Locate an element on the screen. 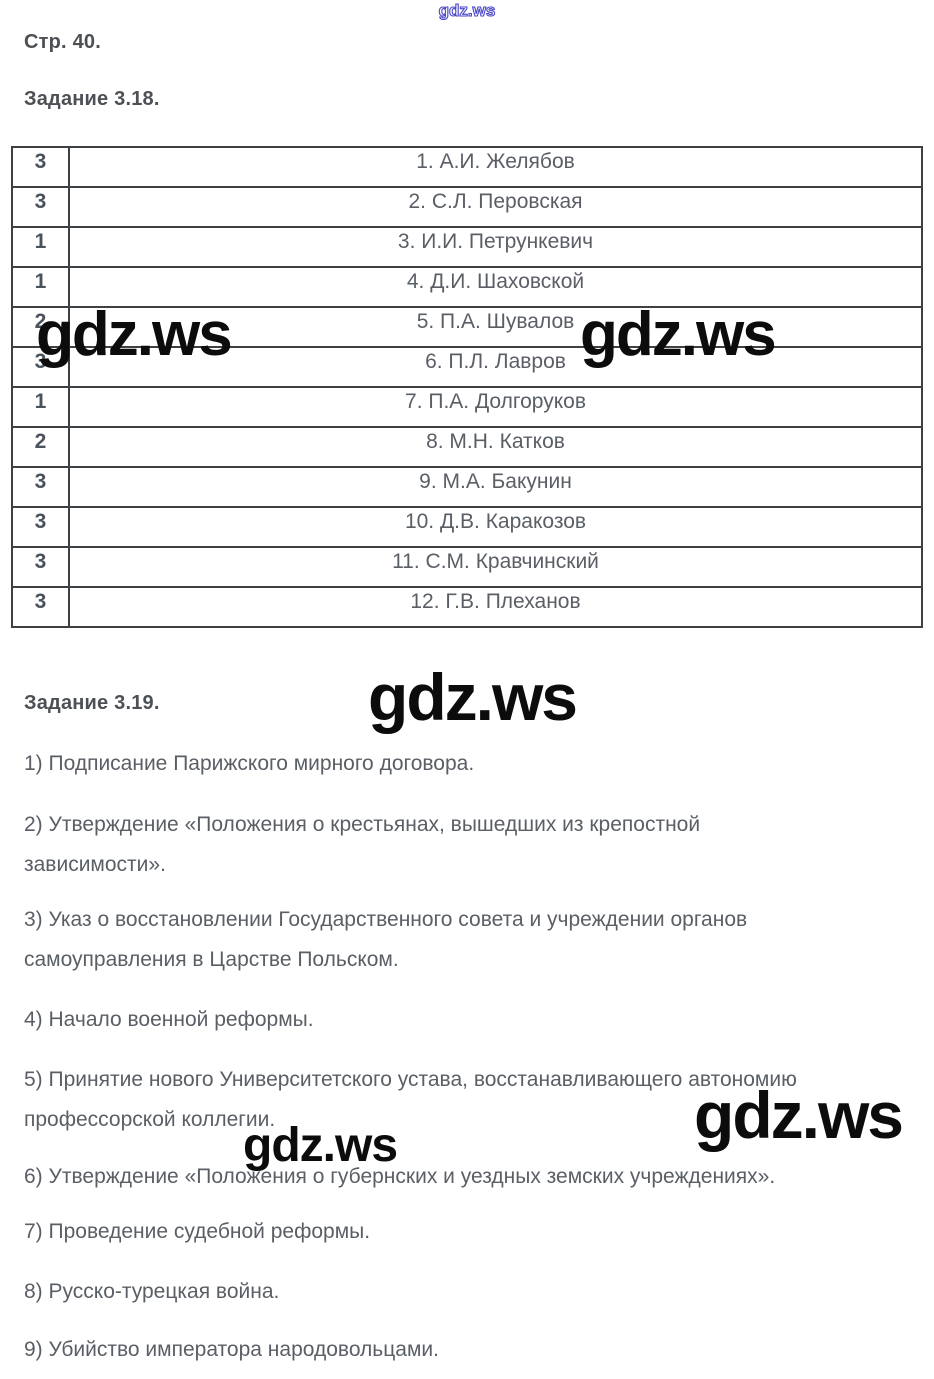 This screenshot has height=1379, width=934. watermark-list-left: gdz.ws is located at coordinates (320, 1145).